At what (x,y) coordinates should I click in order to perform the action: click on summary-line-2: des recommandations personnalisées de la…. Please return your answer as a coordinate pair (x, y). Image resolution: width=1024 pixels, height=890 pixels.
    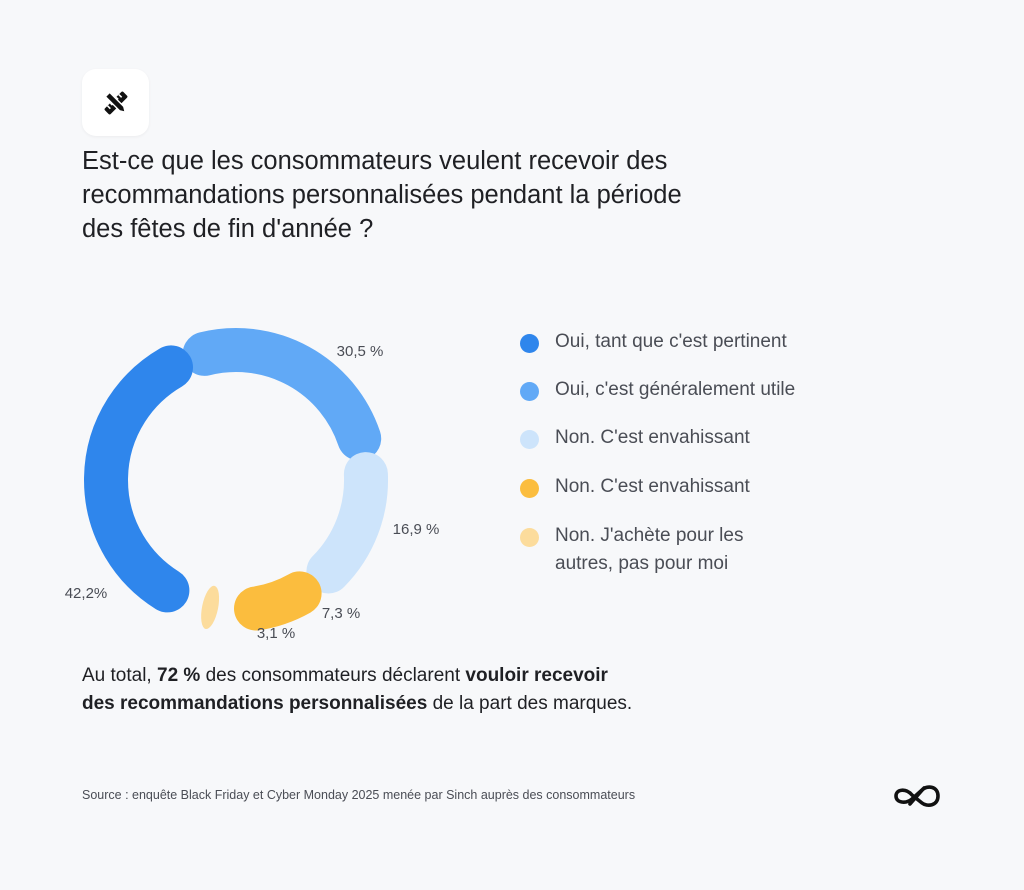
    Looking at the image, I should click on (432, 704).